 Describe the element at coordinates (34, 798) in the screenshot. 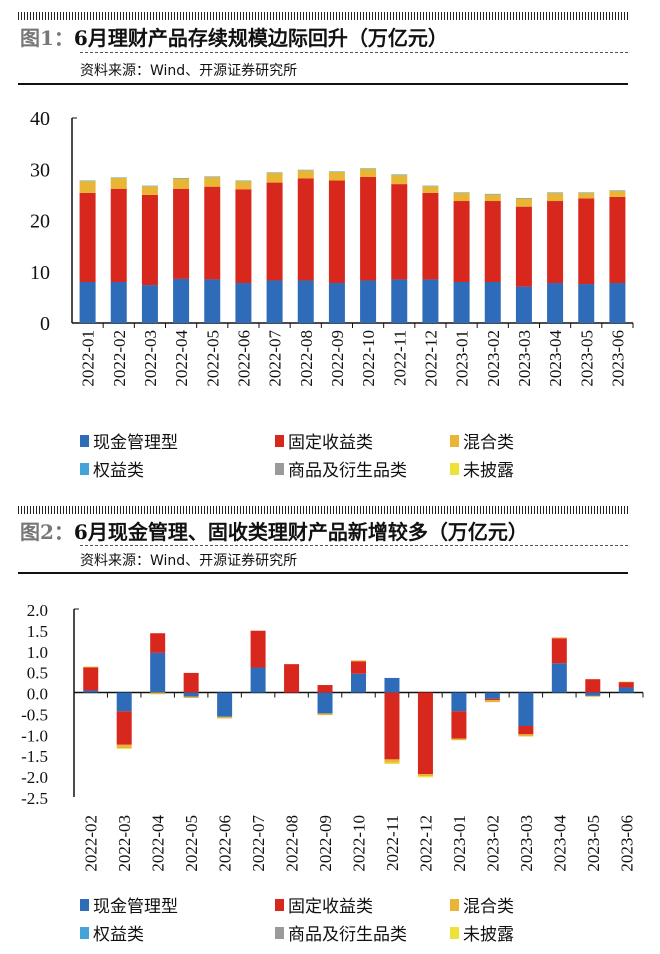

I see `y-tick-label: -2.5` at that location.